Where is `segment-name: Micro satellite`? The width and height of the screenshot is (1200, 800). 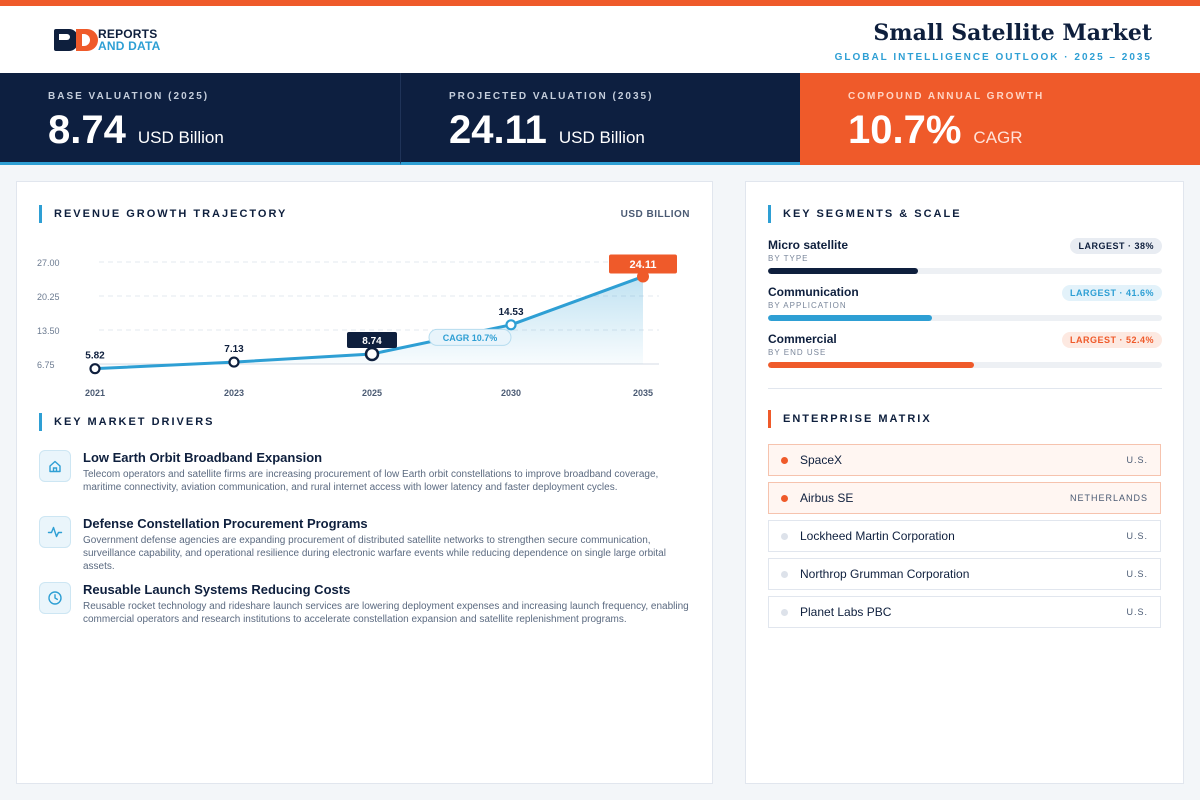 segment-name: Micro satellite is located at coordinates (808, 245).